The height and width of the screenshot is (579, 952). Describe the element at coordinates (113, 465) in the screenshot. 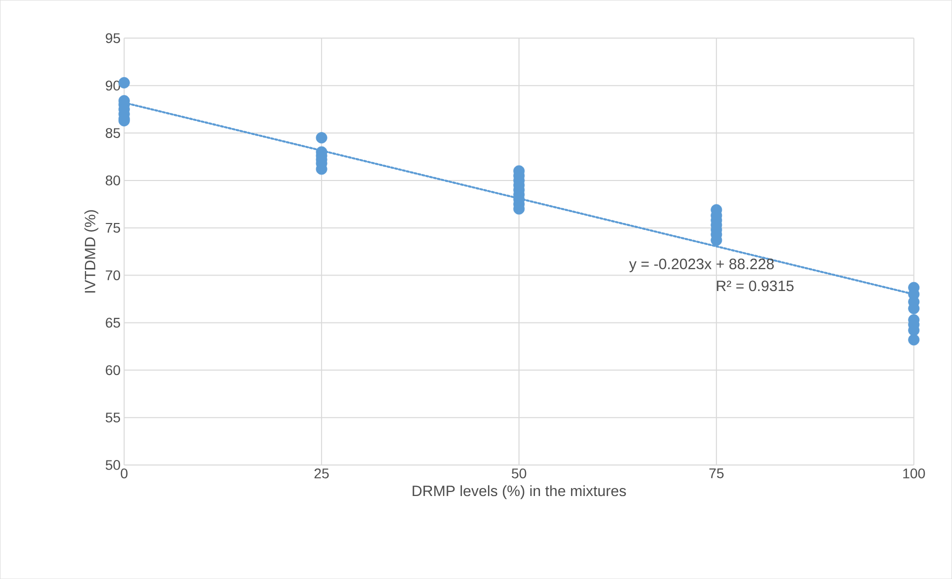

I see `y-tick-label: 50` at that location.